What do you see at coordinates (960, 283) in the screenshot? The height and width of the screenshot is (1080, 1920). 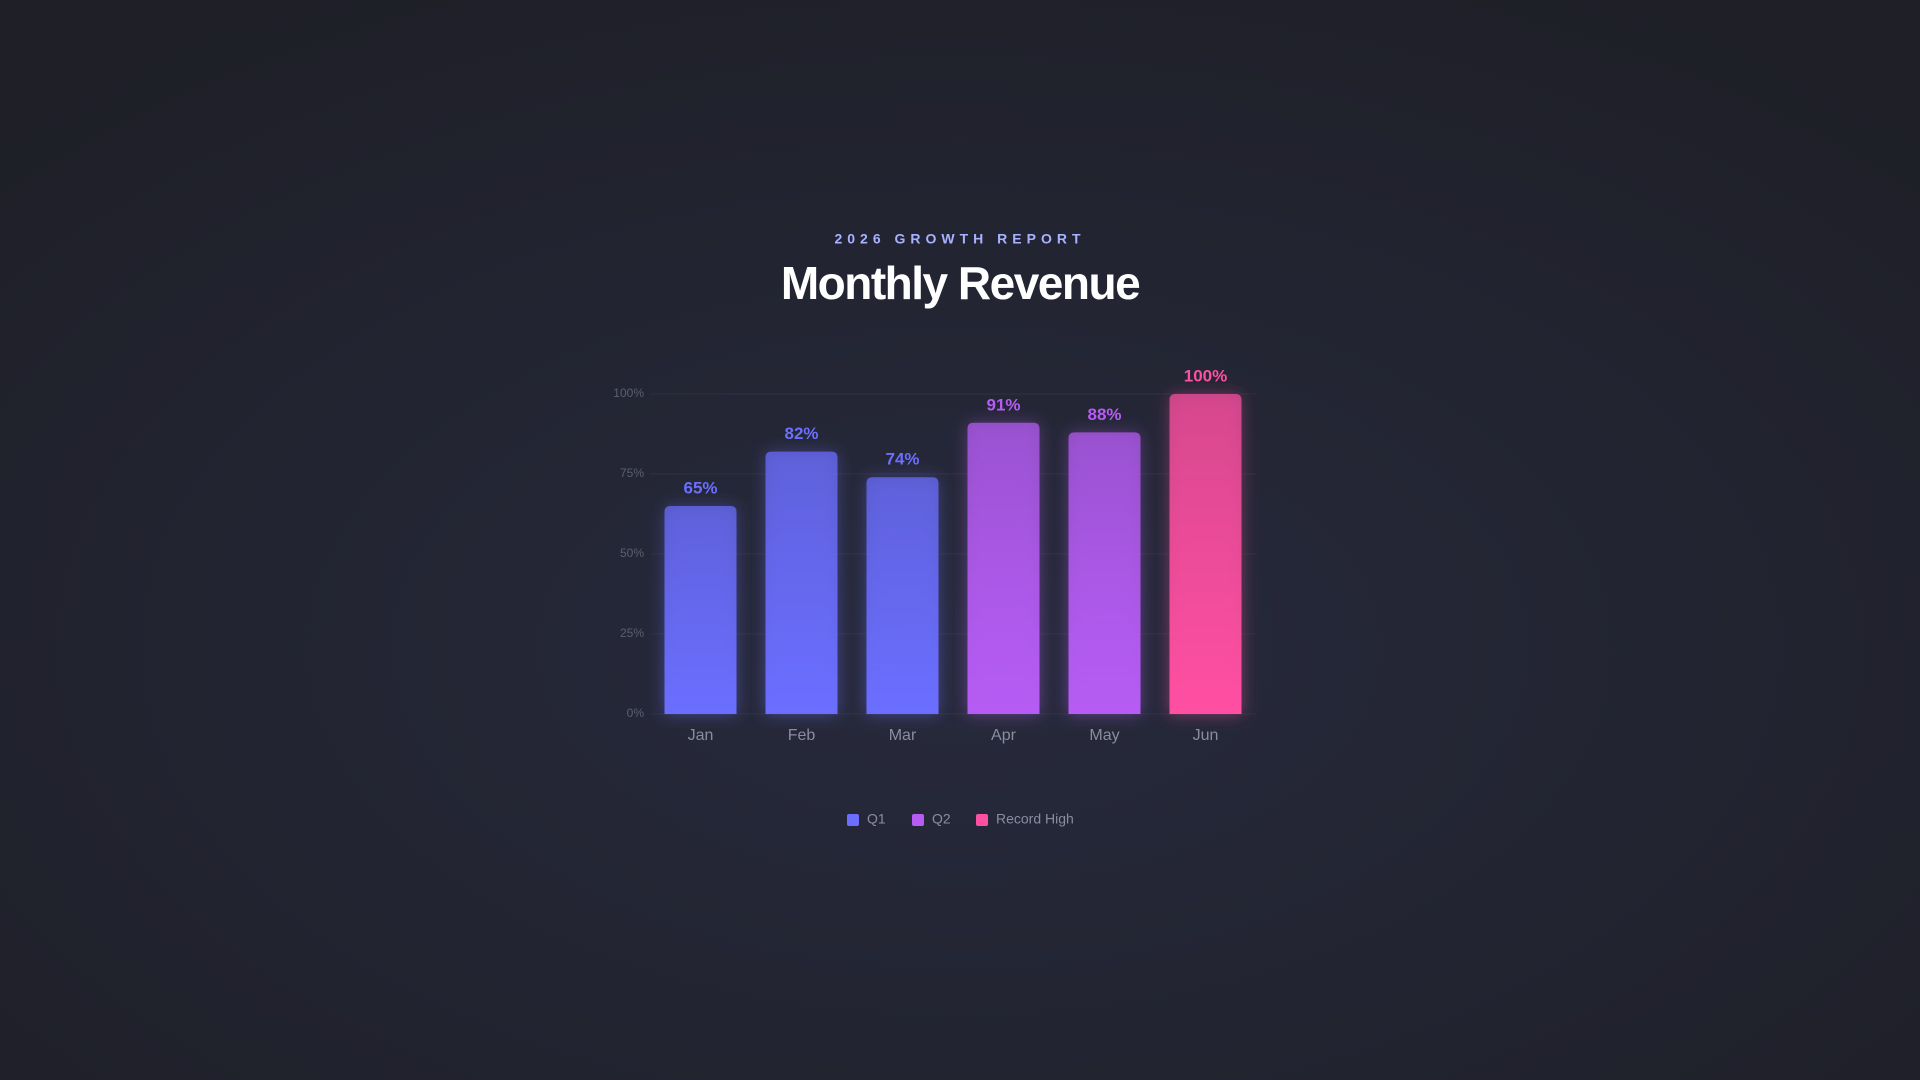 I see `chart-title: Monthly Revenue` at bounding box center [960, 283].